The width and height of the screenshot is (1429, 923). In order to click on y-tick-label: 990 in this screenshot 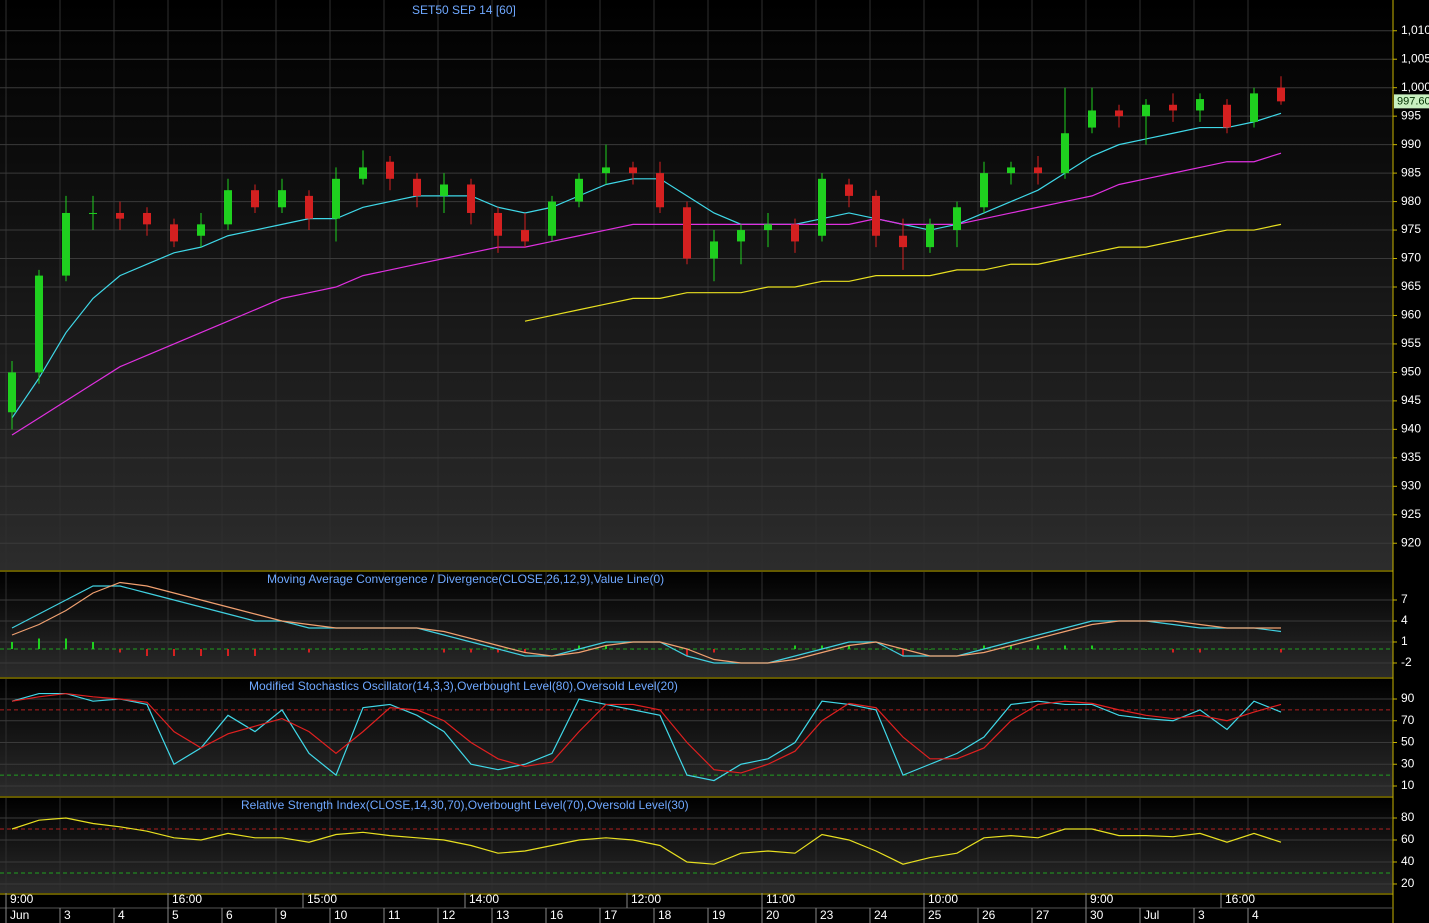, I will do `click(1411, 144)`.